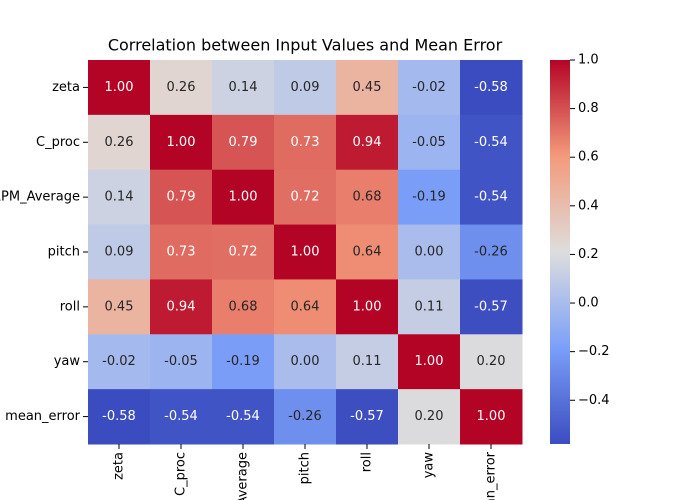  What do you see at coordinates (560, 252) in the screenshot?
I see `colorbar` at bounding box center [560, 252].